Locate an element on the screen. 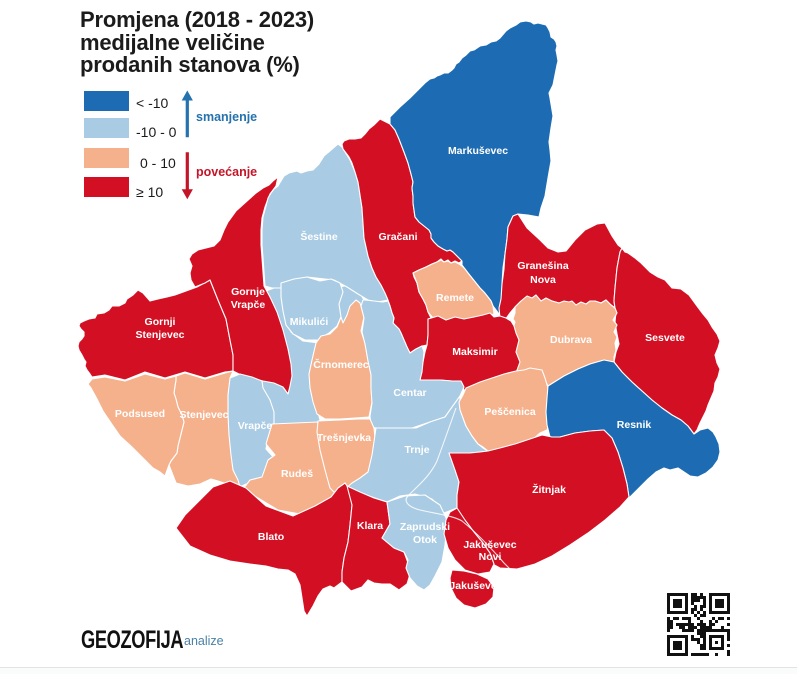 The height and width of the screenshot is (674, 797). svg-text: Gornji is located at coordinates (160, 322).